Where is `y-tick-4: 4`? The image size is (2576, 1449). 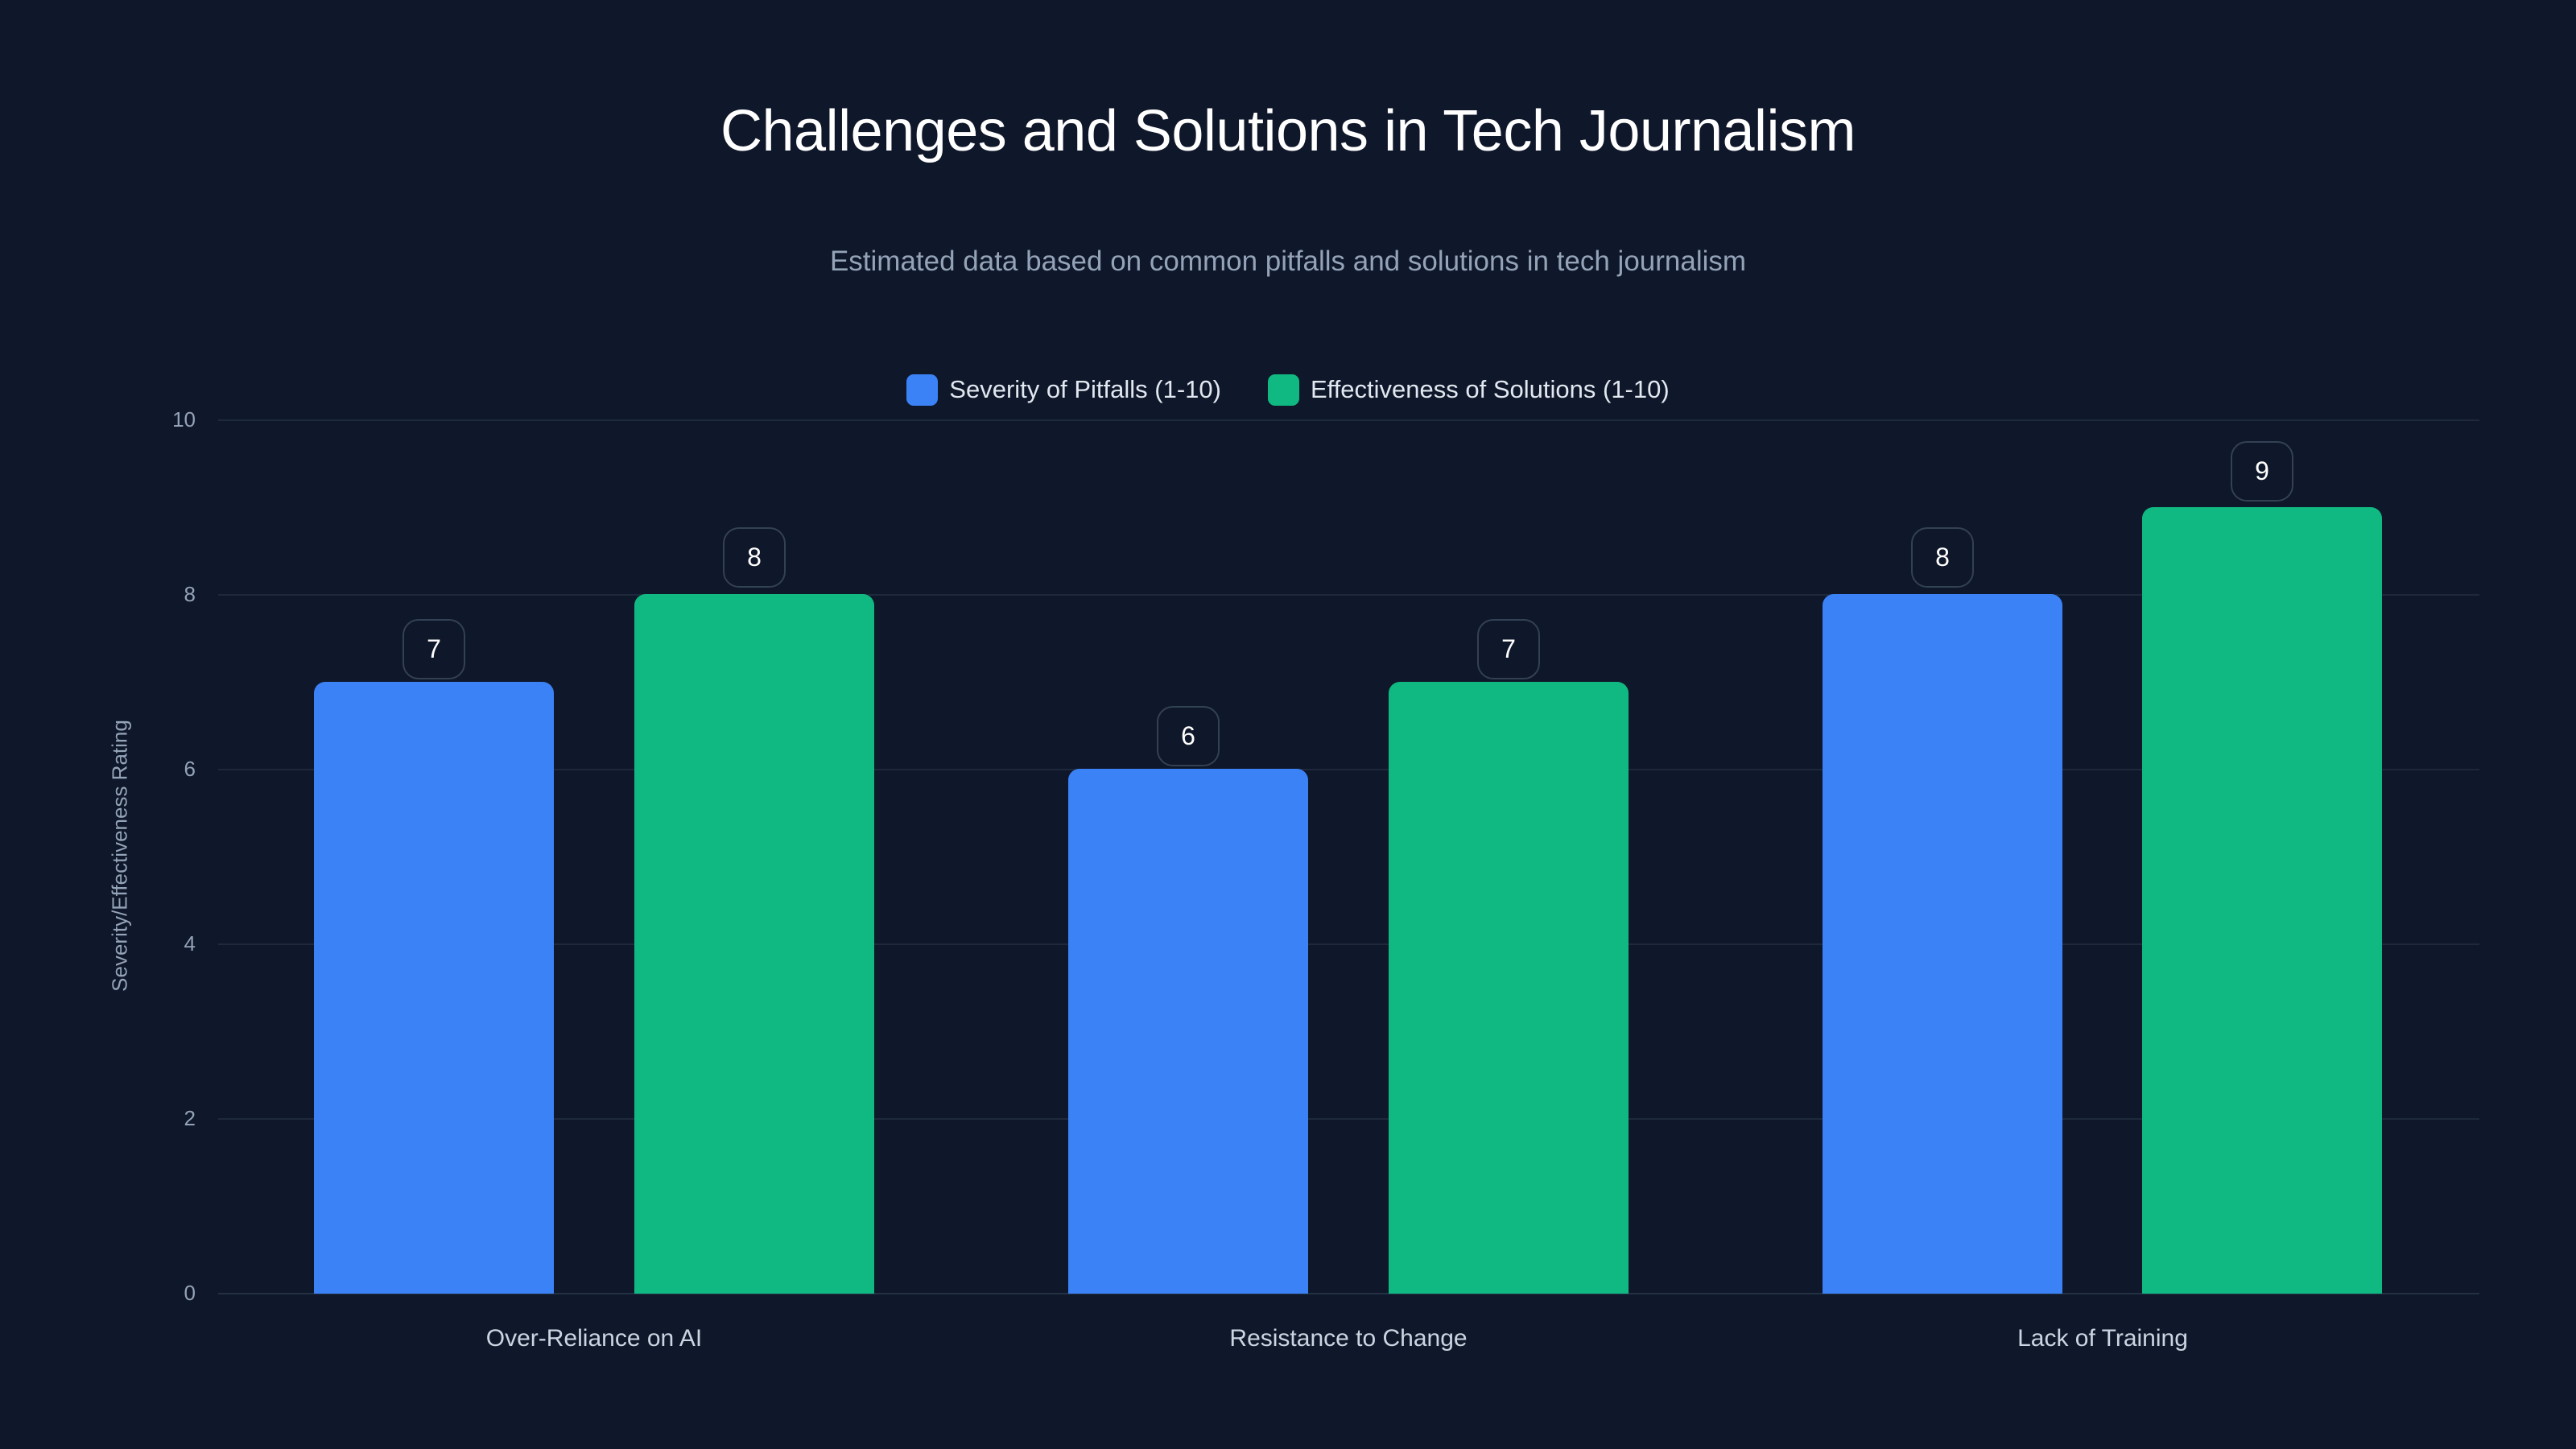 y-tick-4: 4 is located at coordinates (190, 943).